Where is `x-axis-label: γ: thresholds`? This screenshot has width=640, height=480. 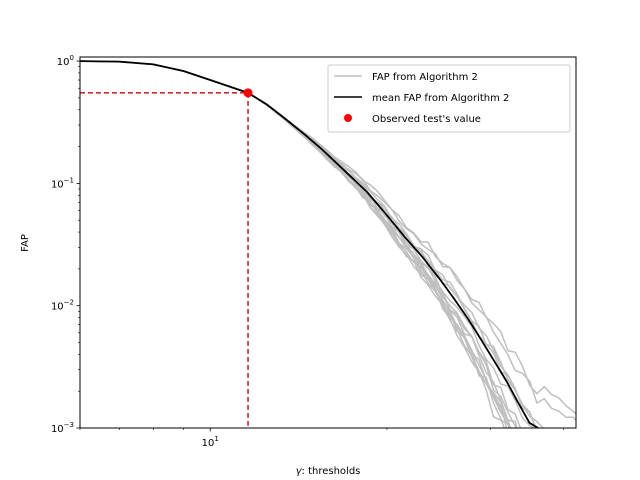 x-axis-label: γ: thresholds is located at coordinates (328, 471).